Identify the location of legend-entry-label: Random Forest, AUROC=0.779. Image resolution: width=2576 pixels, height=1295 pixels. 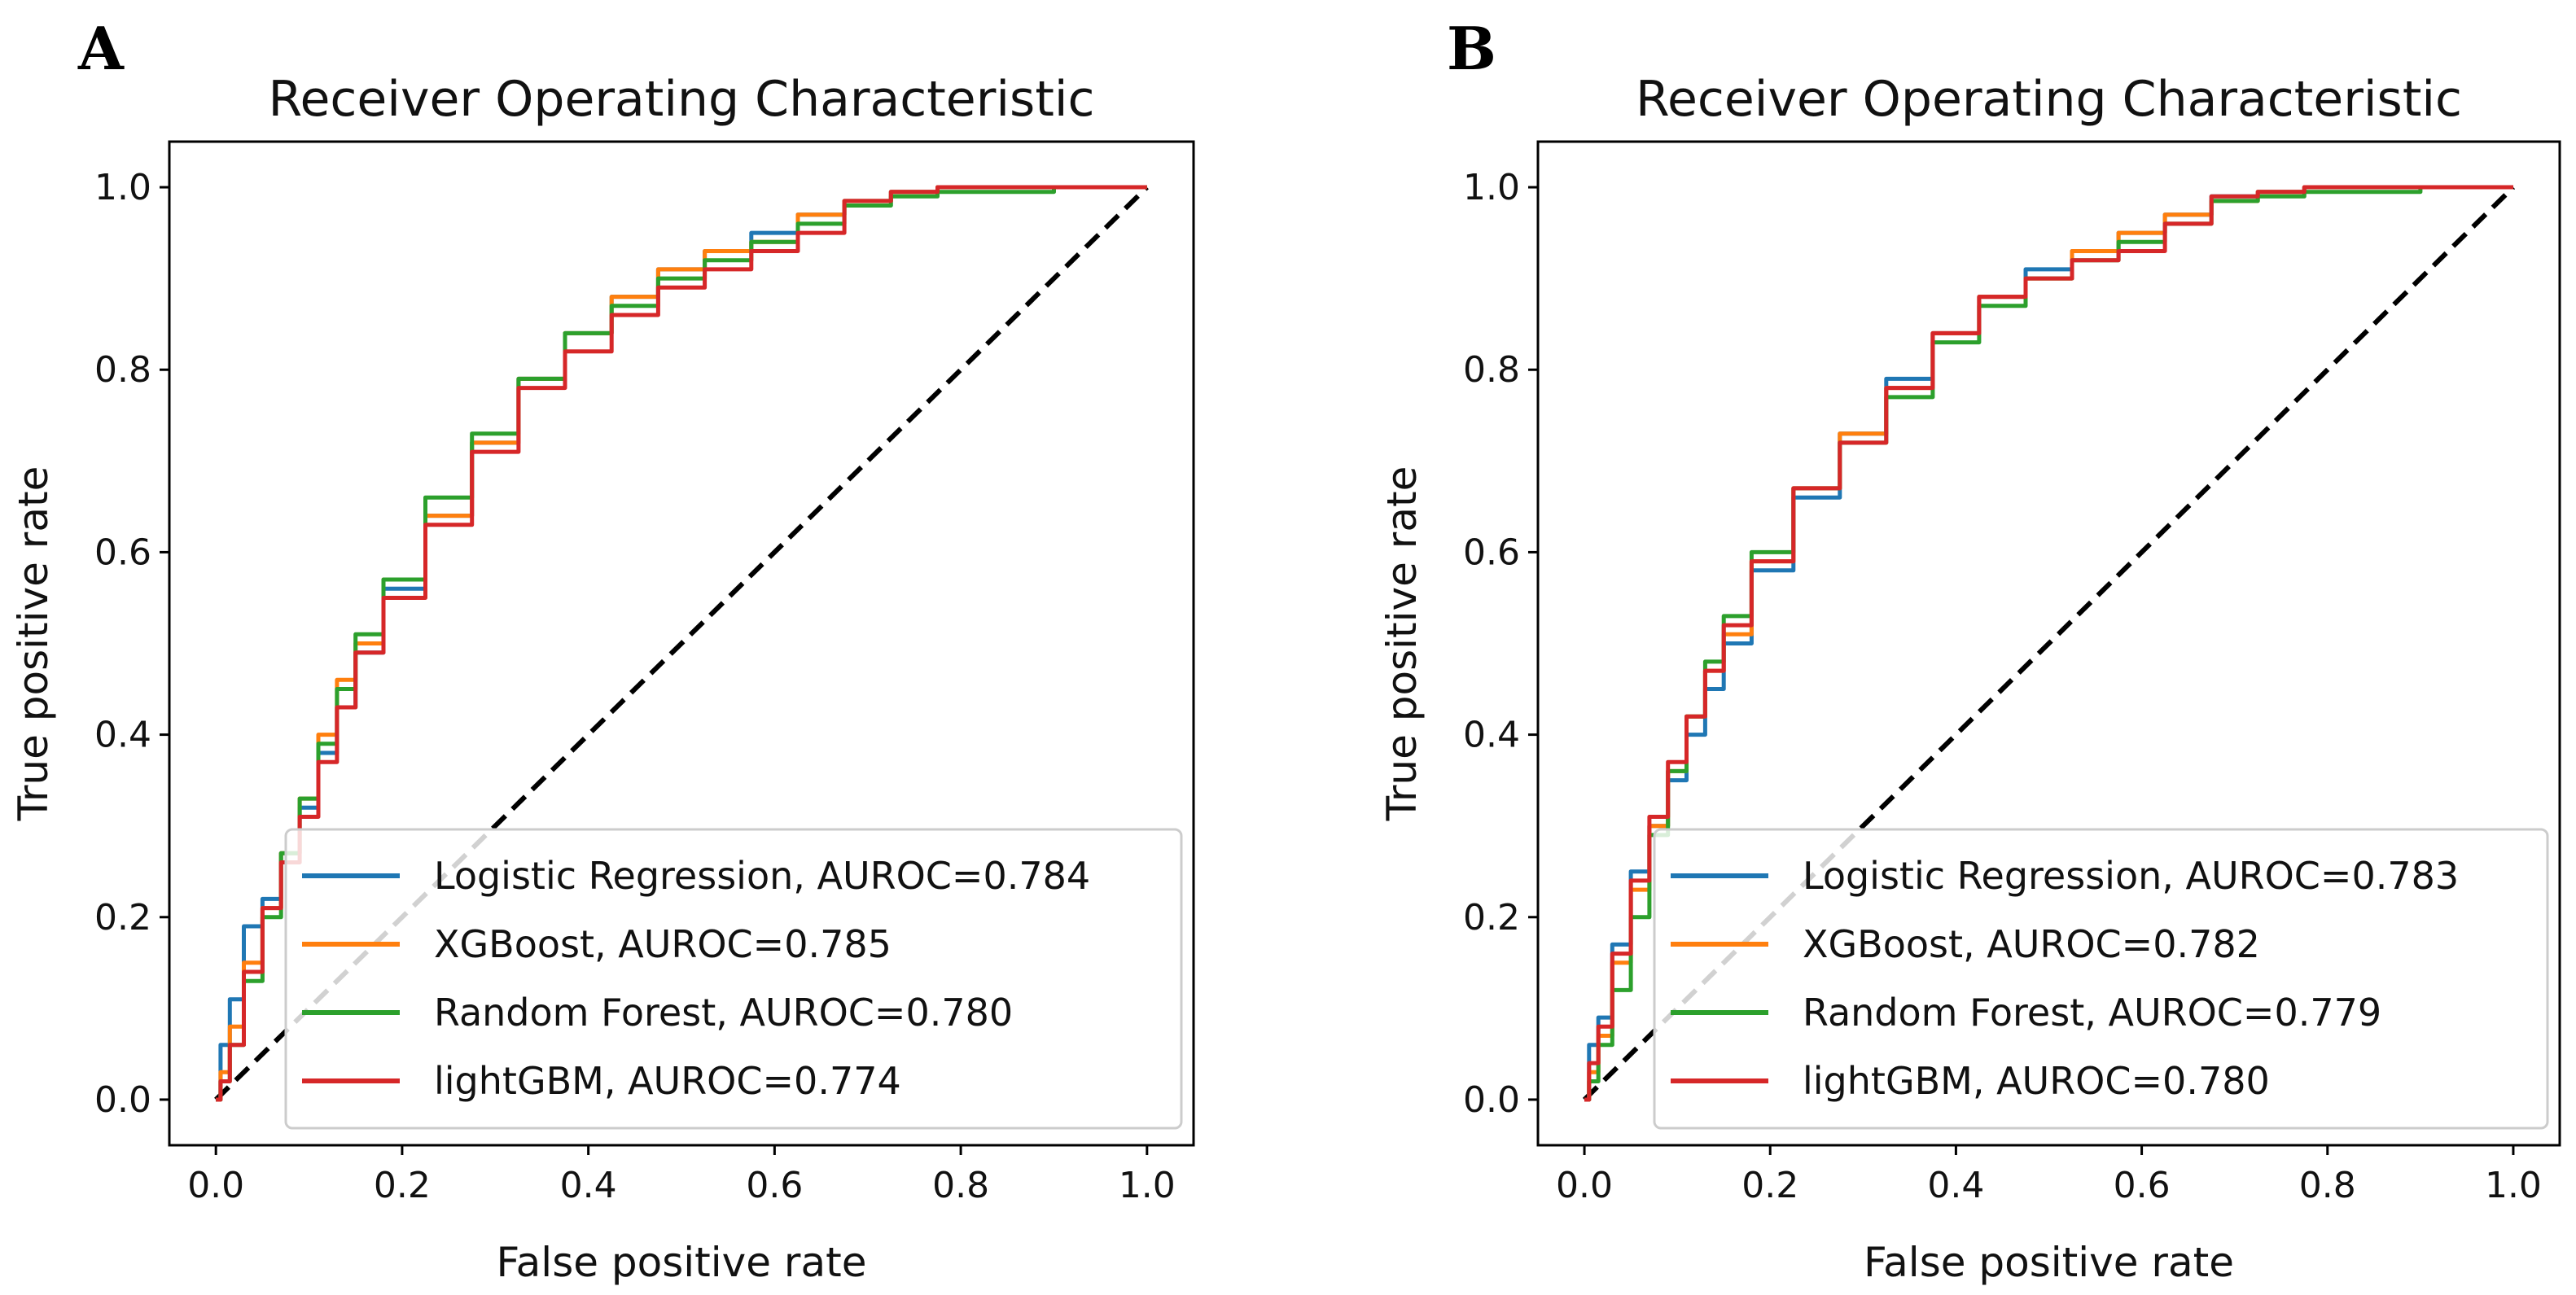
(2092, 1013).